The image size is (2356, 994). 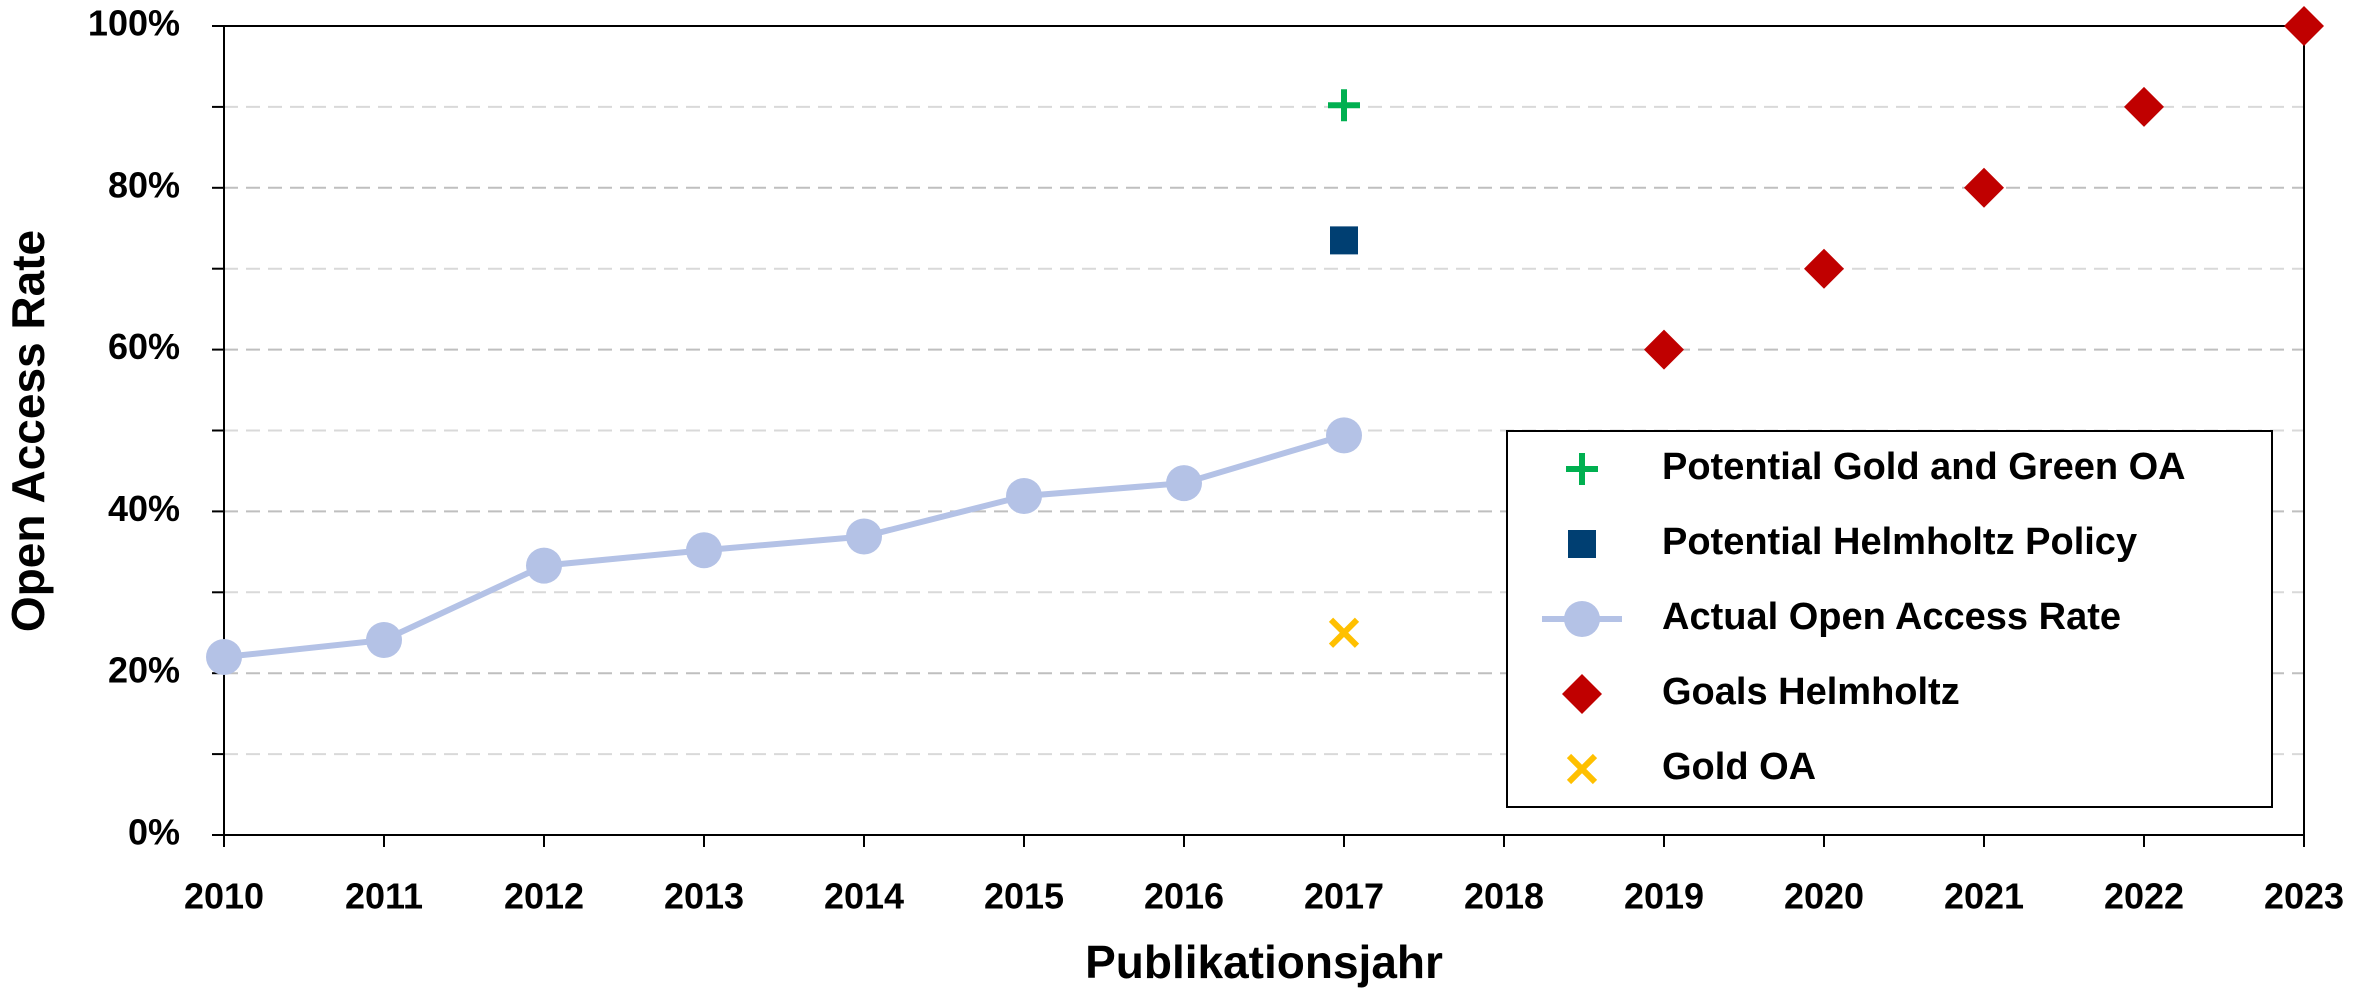 What do you see at coordinates (1264, 962) in the screenshot?
I see `x-axis-title: Publikationsjahr` at bounding box center [1264, 962].